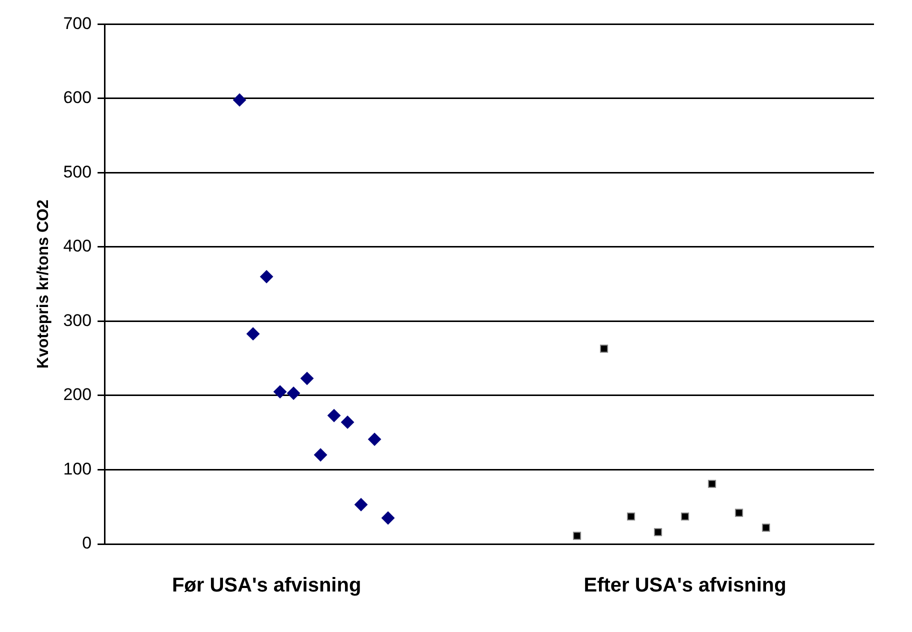  What do you see at coordinates (77, 394) in the screenshot?
I see `y-tick-label: 200` at bounding box center [77, 394].